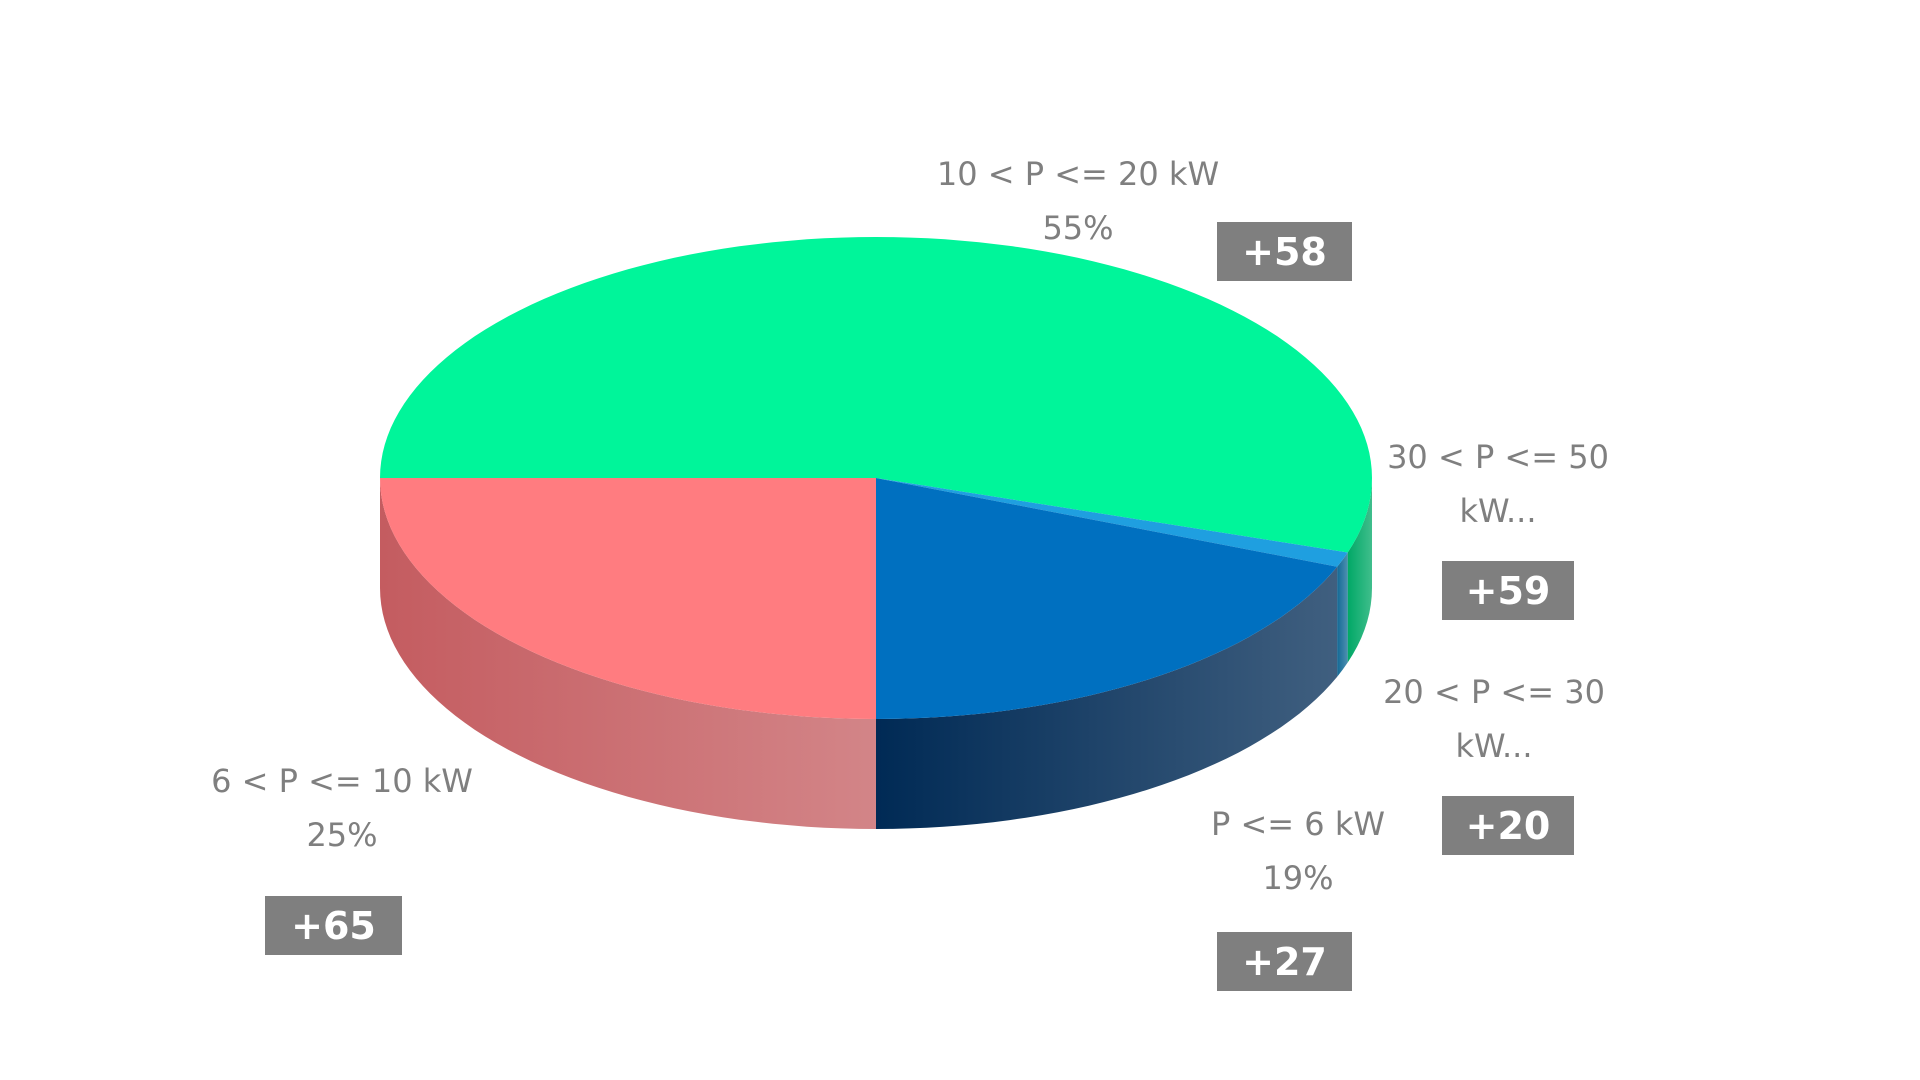 The image size is (1920, 1080). Describe the element at coordinates (342, 808) in the screenshot. I see `data-label: 6 < P <= 10 kW 25%` at that location.